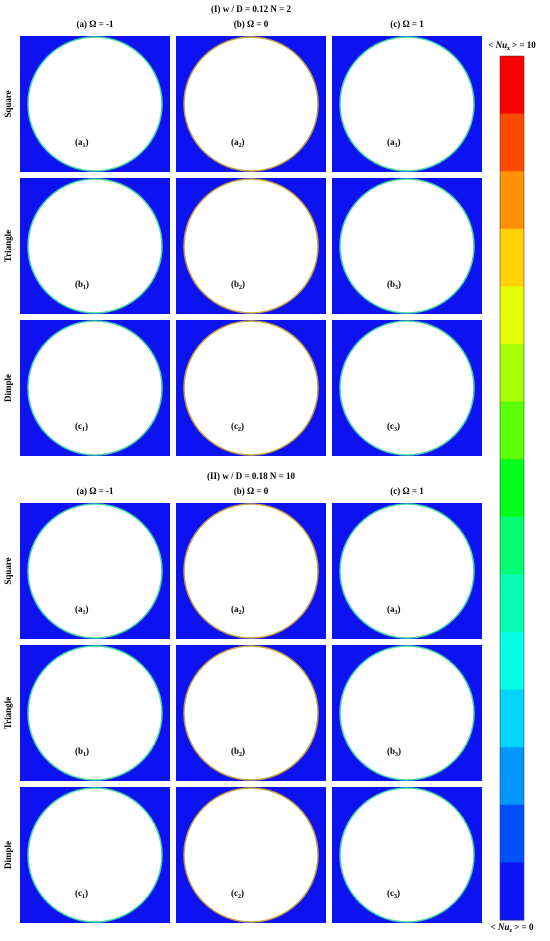 Image resolution: width=550 pixels, height=941 pixels. What do you see at coordinates (508, 49) in the screenshot?
I see `label-subscript: z` at bounding box center [508, 49].